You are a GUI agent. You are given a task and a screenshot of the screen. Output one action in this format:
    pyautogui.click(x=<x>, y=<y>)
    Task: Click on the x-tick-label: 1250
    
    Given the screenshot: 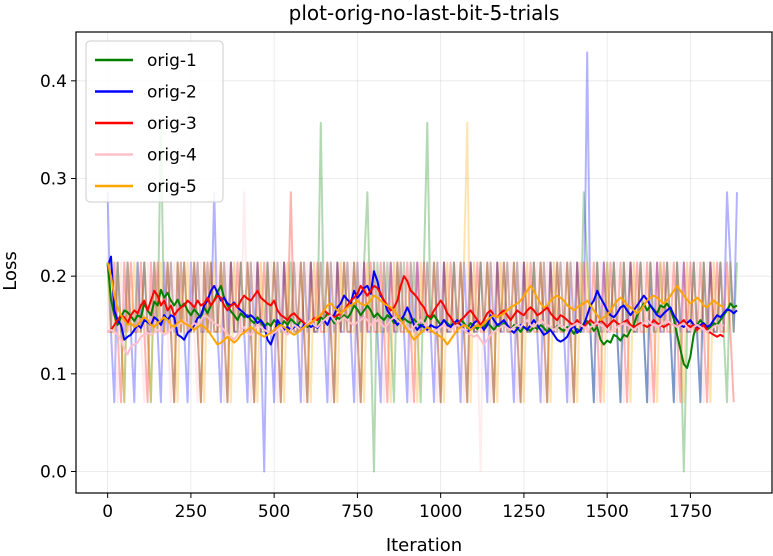 What is the action you would take?
    pyautogui.click(x=523, y=512)
    